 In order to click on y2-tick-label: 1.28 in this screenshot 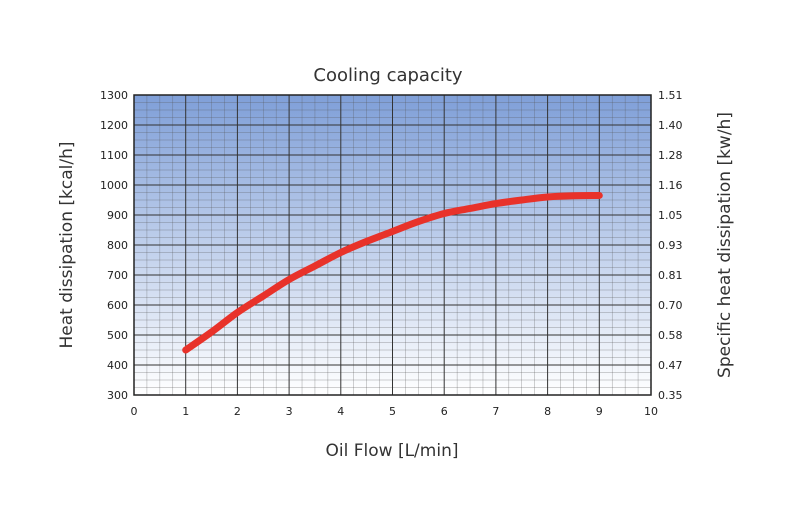, I will do `click(670, 155)`.